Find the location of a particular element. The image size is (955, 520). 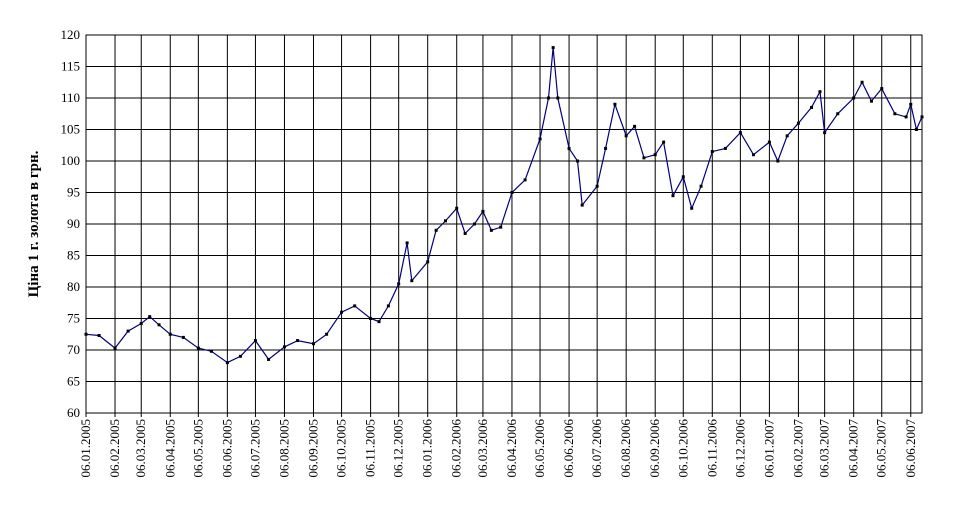

x-tick-label: 06.05.2007 is located at coordinates (881, 448).